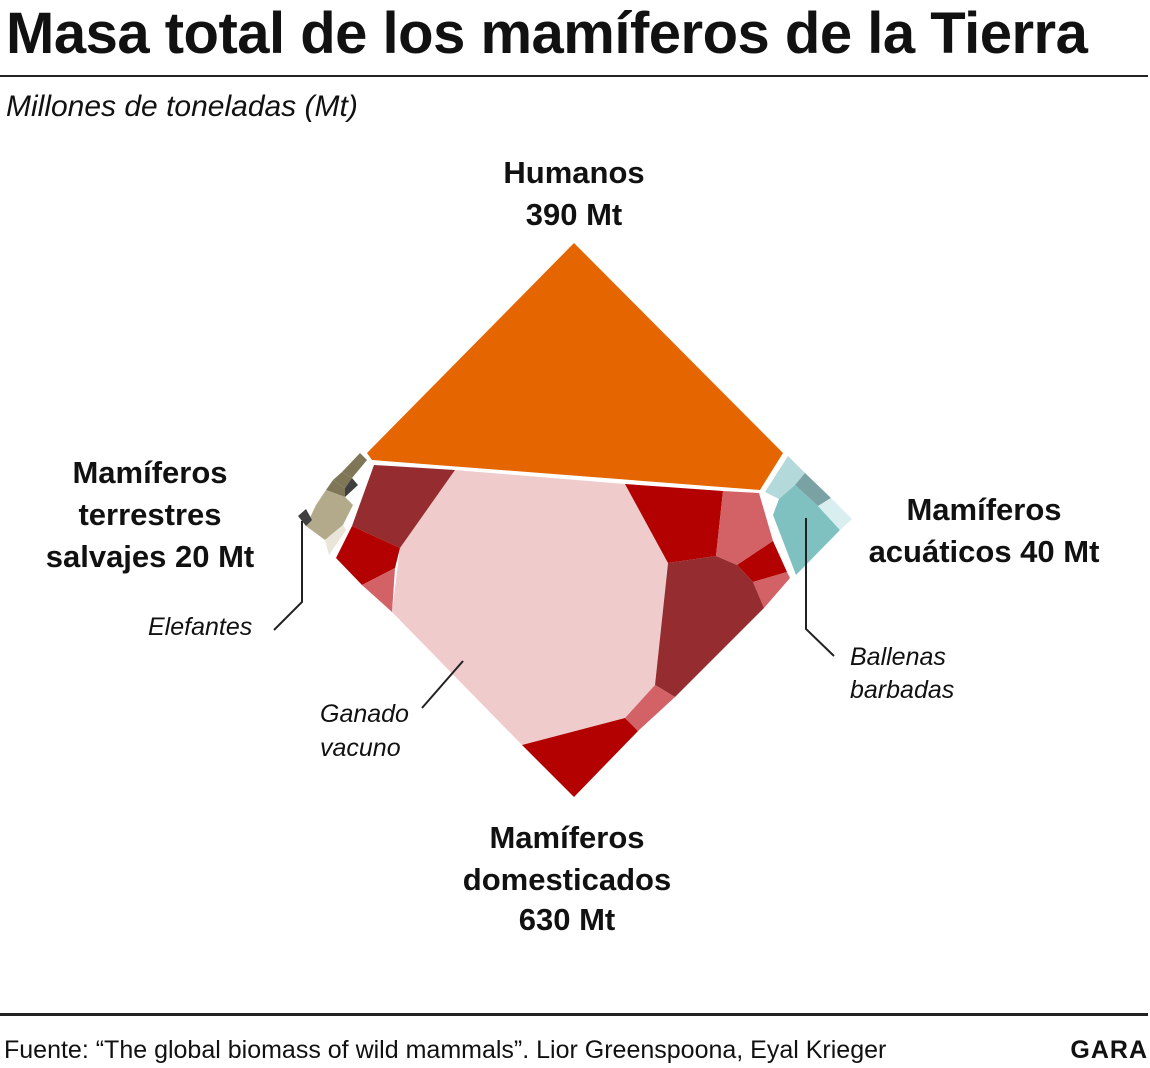 The height and width of the screenshot is (1068, 1150). What do you see at coordinates (335, 540) in the screenshot?
I see `cell-terrestres-light` at bounding box center [335, 540].